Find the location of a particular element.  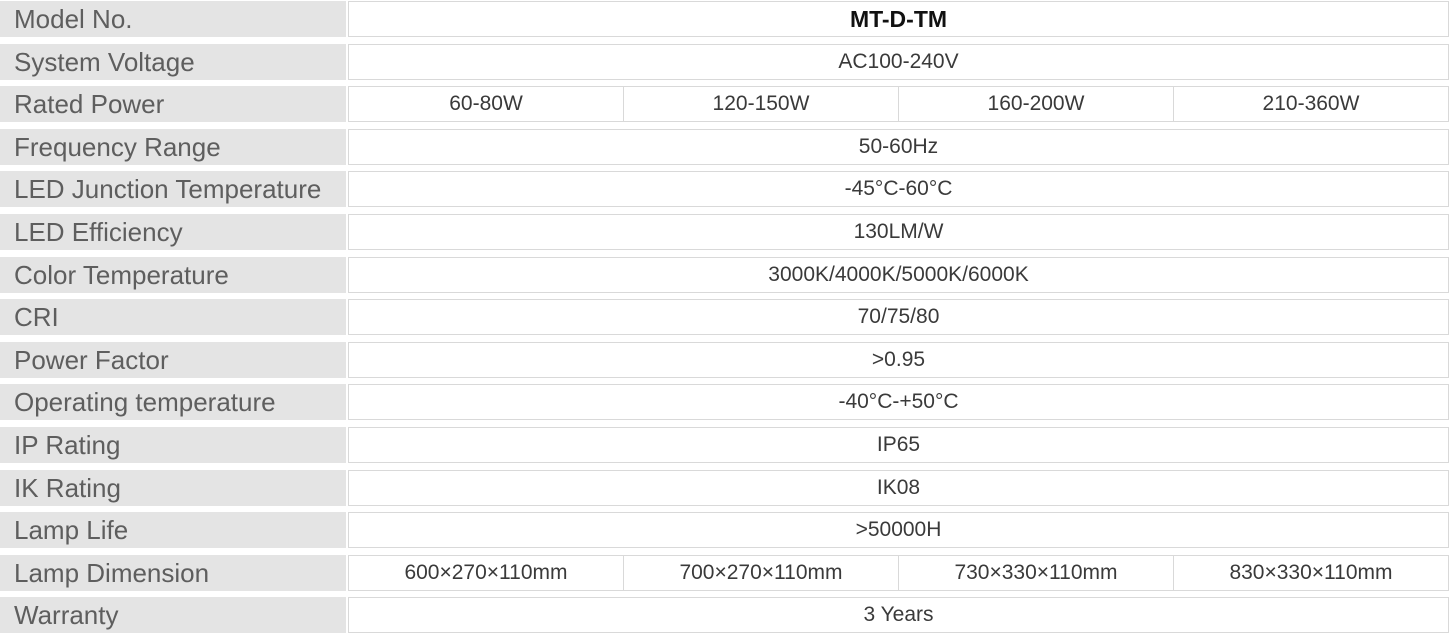

value-cell: IP65 is located at coordinates (898, 444).